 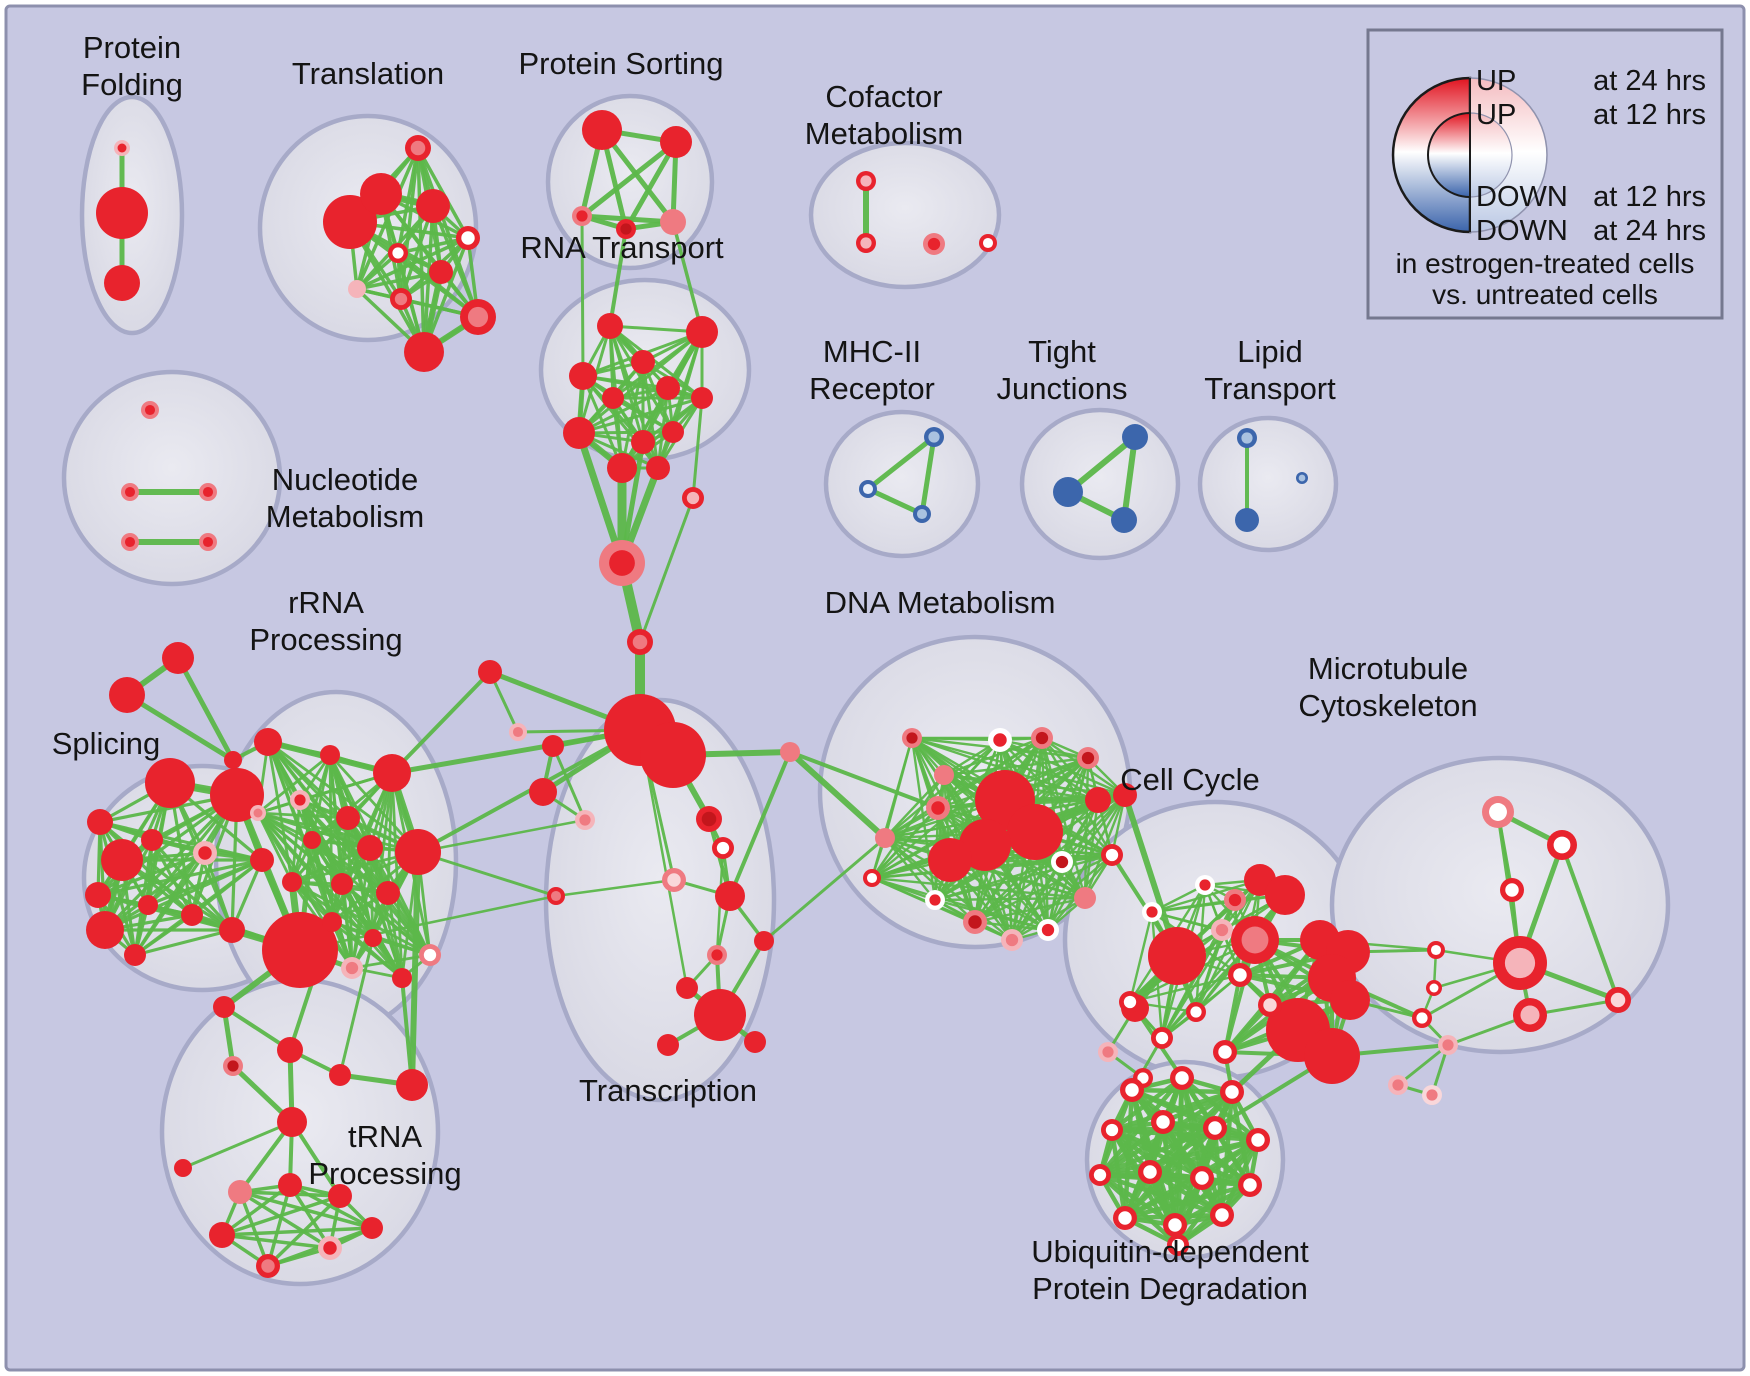 What do you see at coordinates (132, 84) in the screenshot?
I see `cluster-label-protein-folding: Folding` at bounding box center [132, 84].